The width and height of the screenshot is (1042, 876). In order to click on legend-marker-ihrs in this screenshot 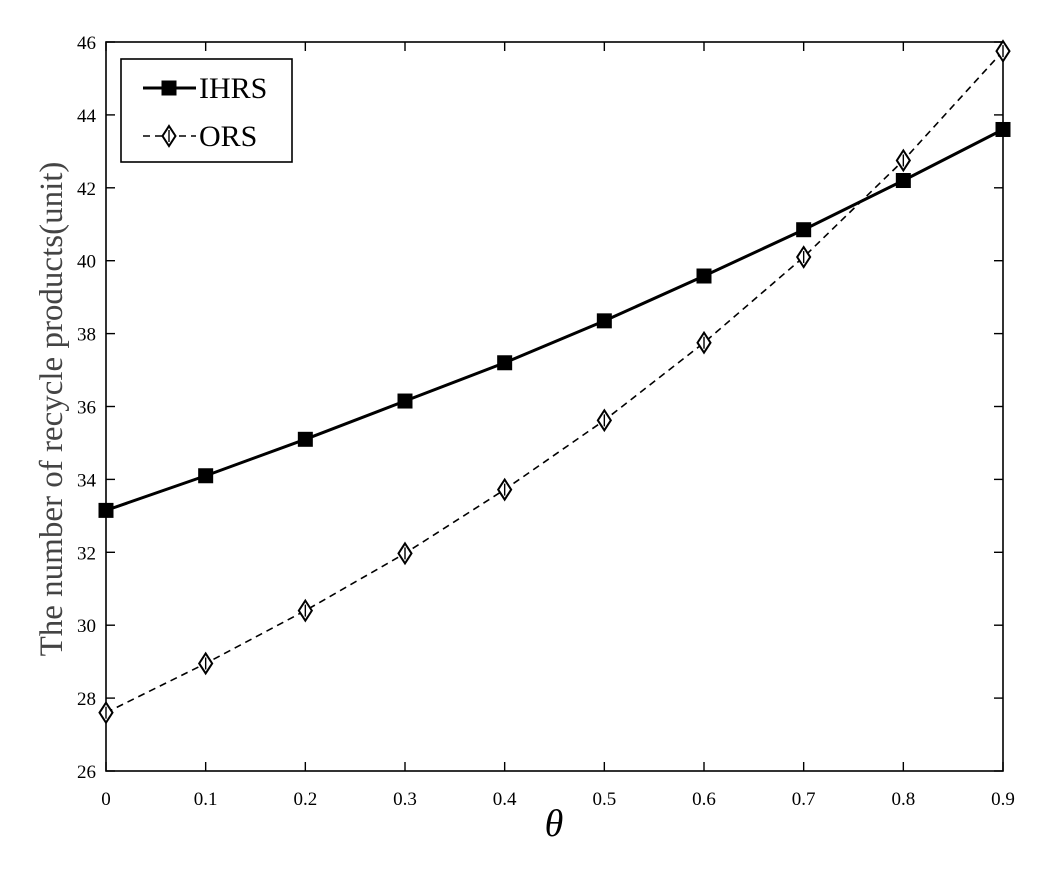, I will do `click(169, 88)`.